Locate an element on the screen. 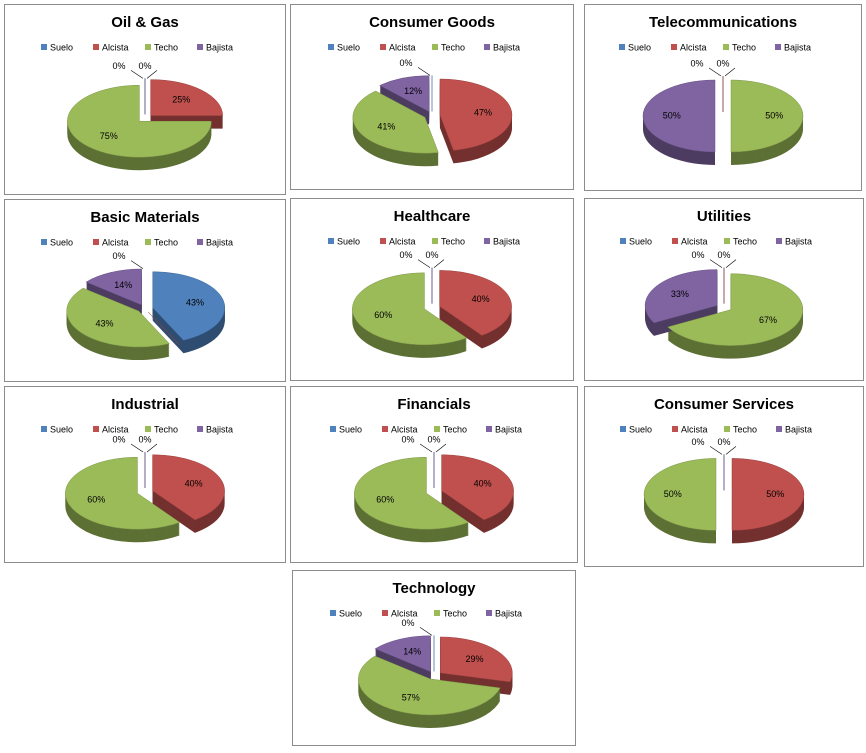 The image size is (866, 753). data-label: 29% is located at coordinates (474, 659).